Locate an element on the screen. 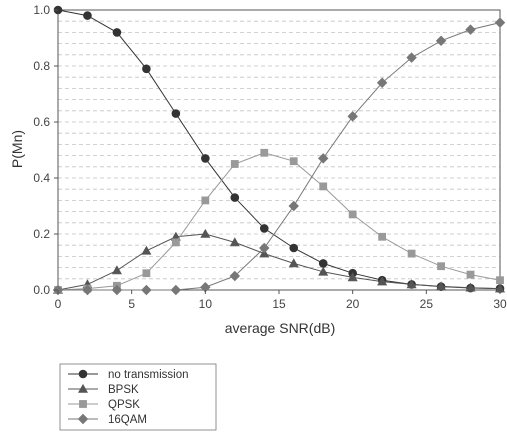  x-tick-label: 20 is located at coordinates (353, 304).